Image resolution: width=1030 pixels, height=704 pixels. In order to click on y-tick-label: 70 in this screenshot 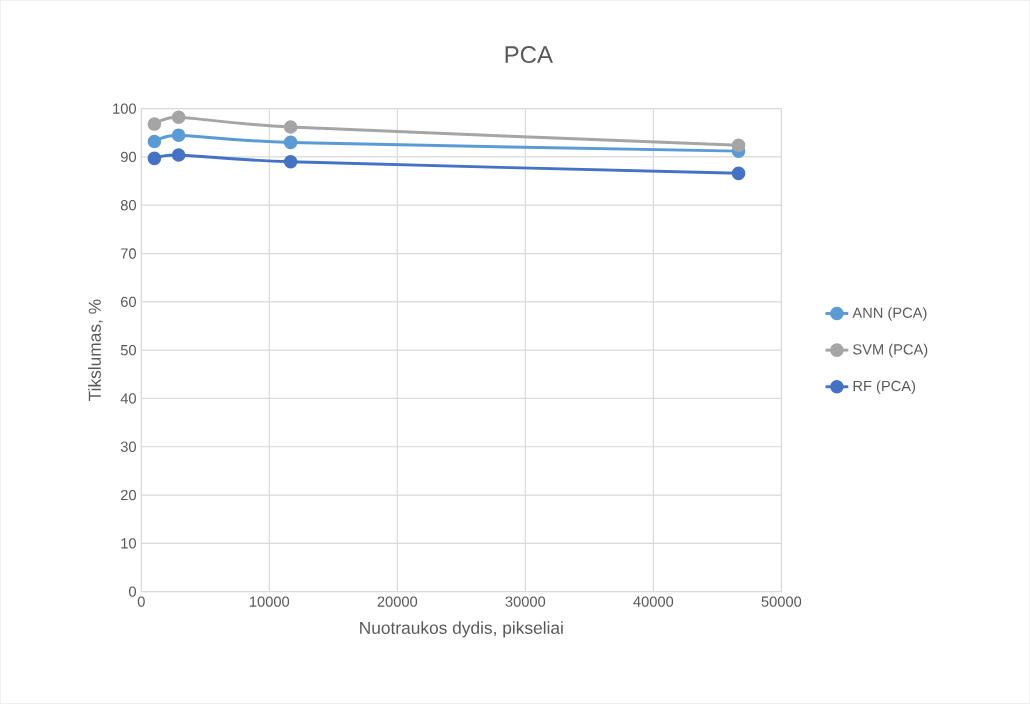, I will do `click(128, 253)`.